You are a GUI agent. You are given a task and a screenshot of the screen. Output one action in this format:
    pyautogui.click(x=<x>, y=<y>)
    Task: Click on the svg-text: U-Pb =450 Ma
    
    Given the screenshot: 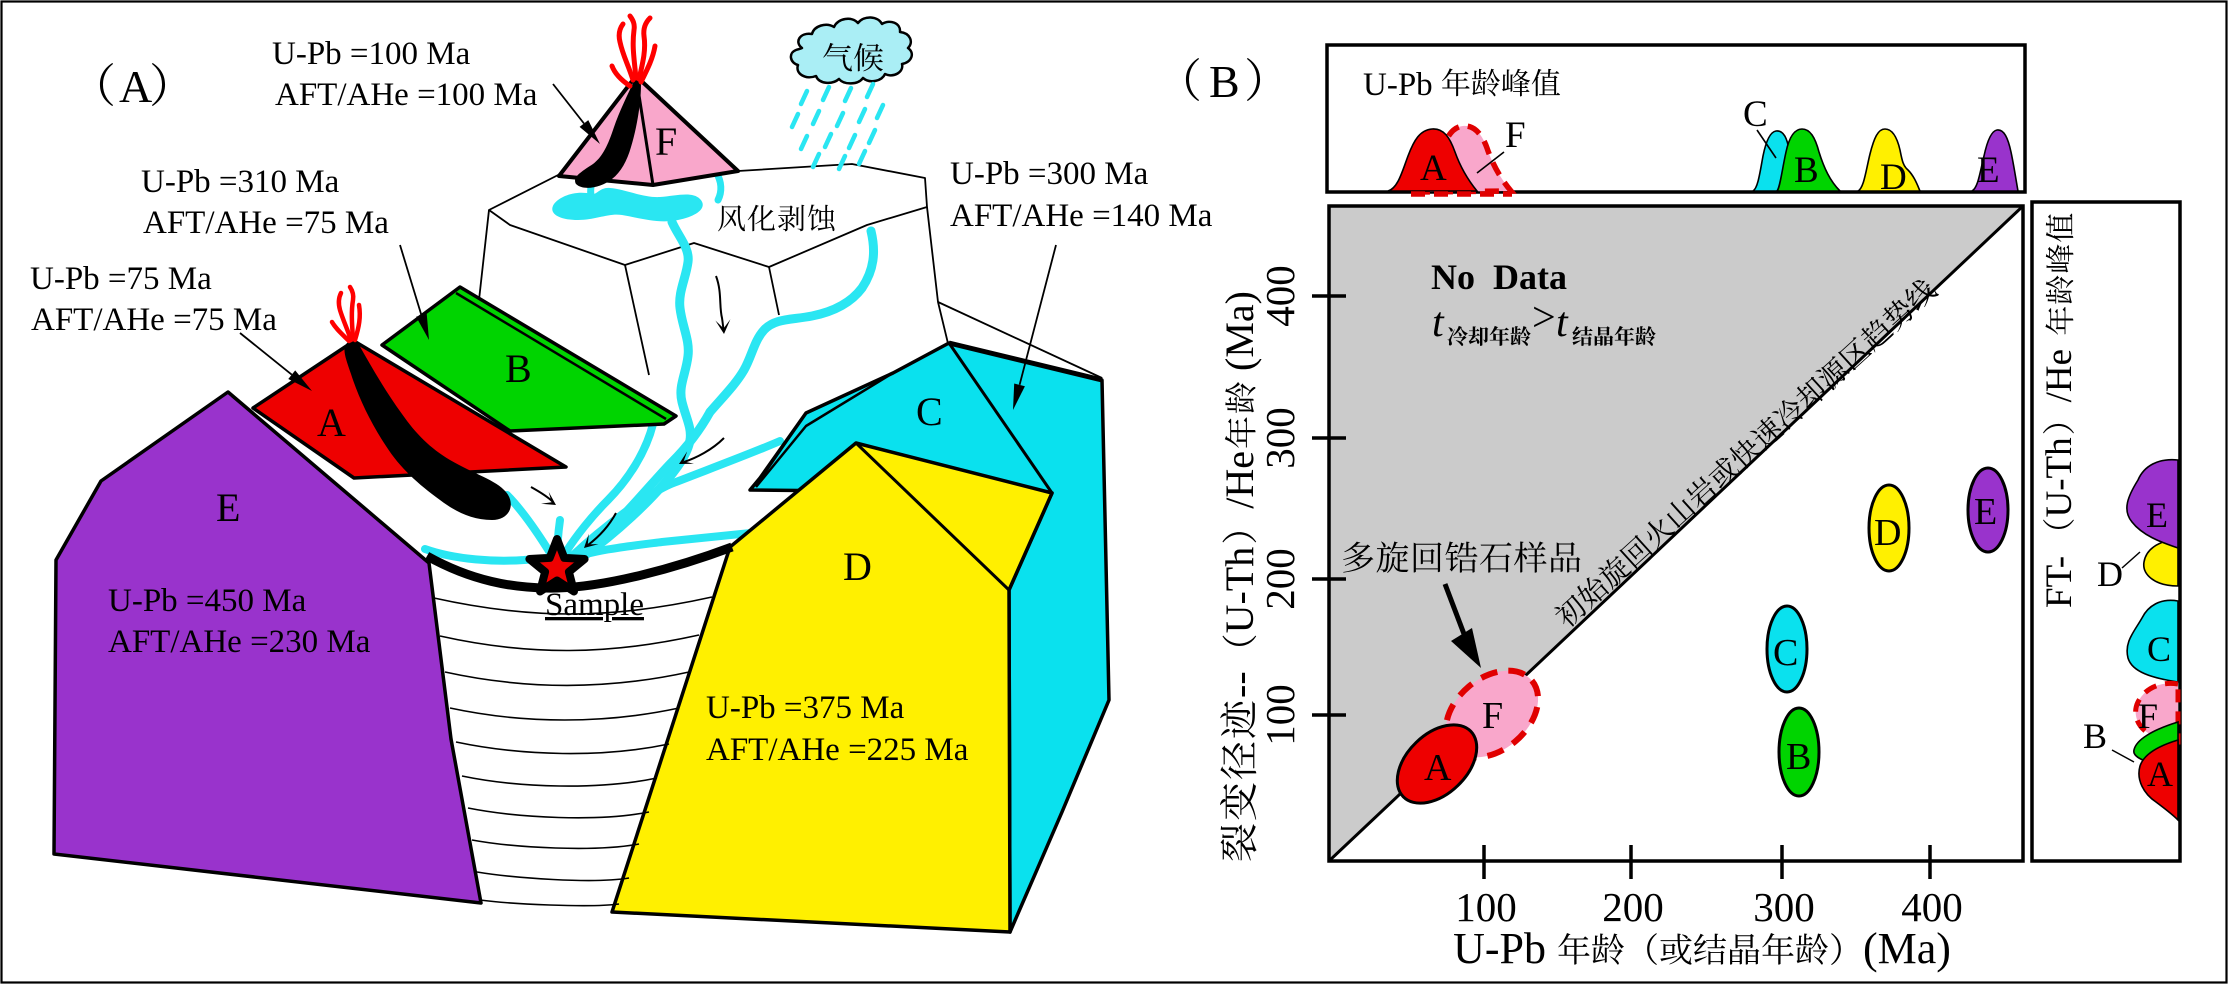 What is the action you would take?
    pyautogui.click(x=207, y=601)
    